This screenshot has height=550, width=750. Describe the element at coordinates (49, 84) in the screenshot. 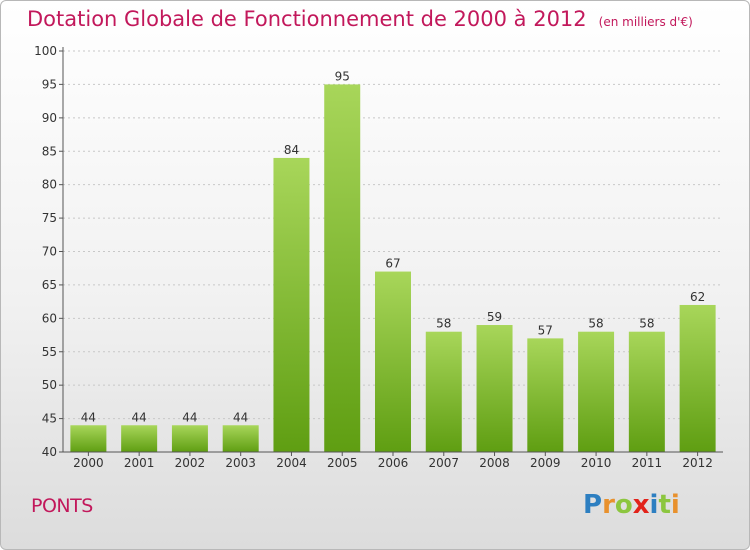

I see `y-tick-label: 95` at that location.